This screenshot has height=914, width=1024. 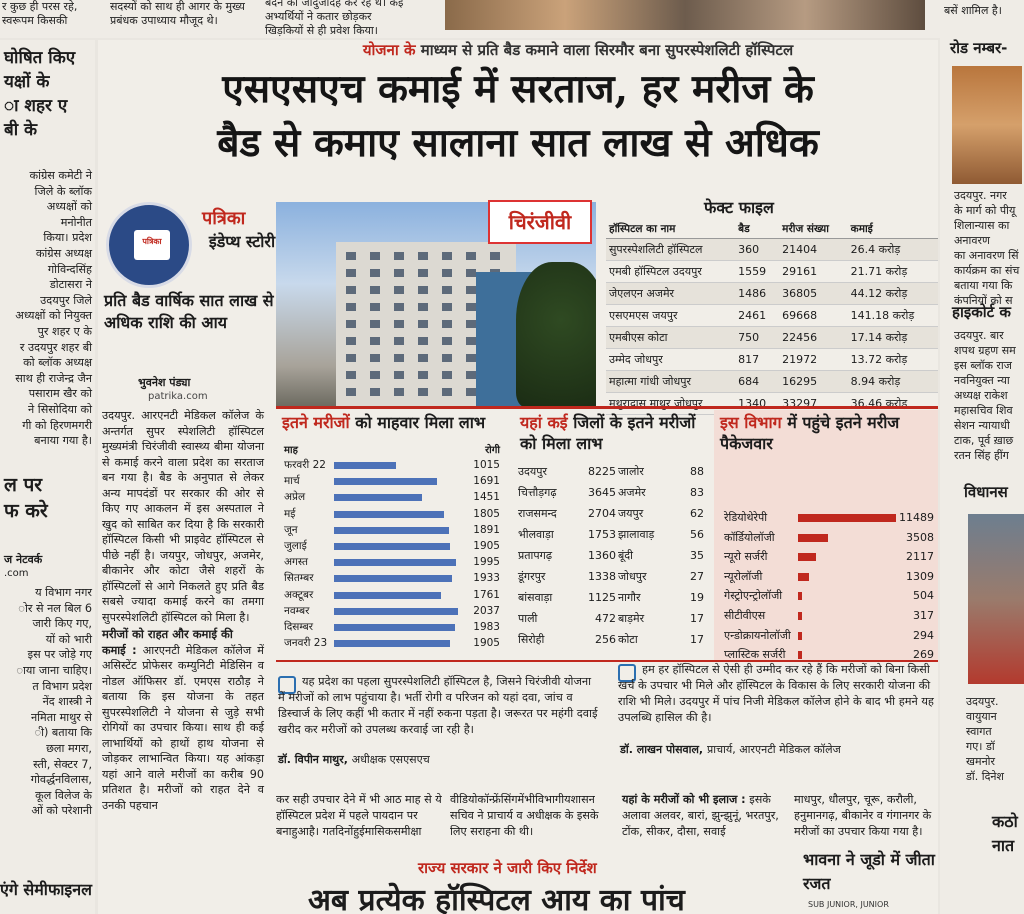 I want to click on district-count: 1125, so click(x=602, y=597).